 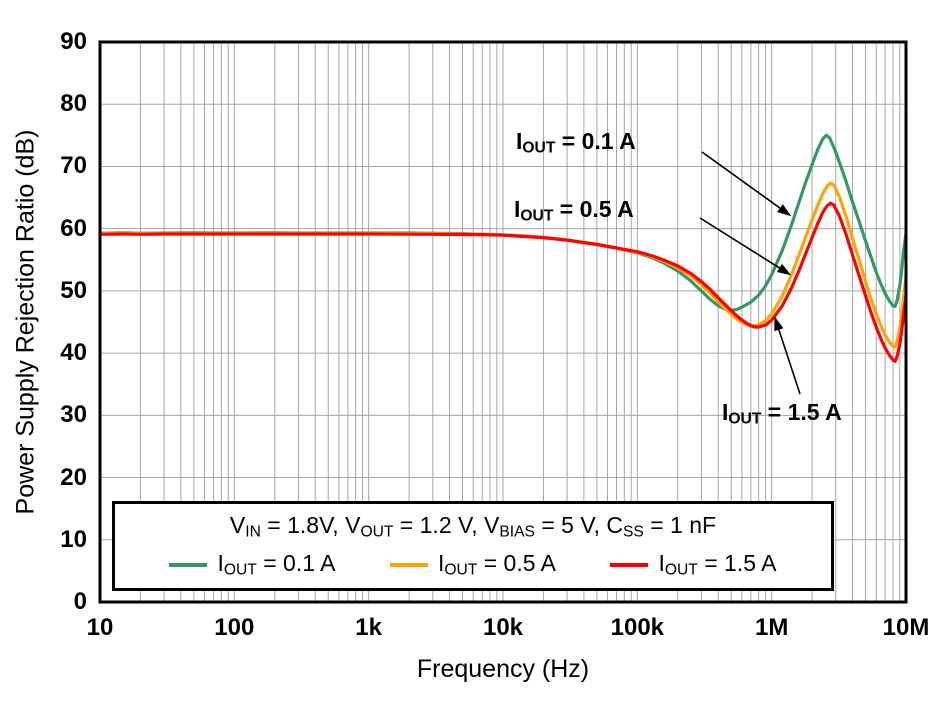 What do you see at coordinates (779, 324) in the screenshot?
I see `annotation-iout-1.5a-arrowhead` at bounding box center [779, 324].